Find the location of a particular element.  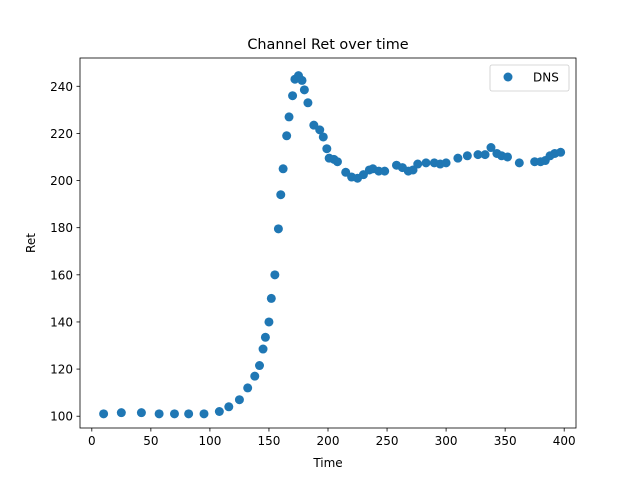

y-tick-label: 240 is located at coordinates (61, 87).